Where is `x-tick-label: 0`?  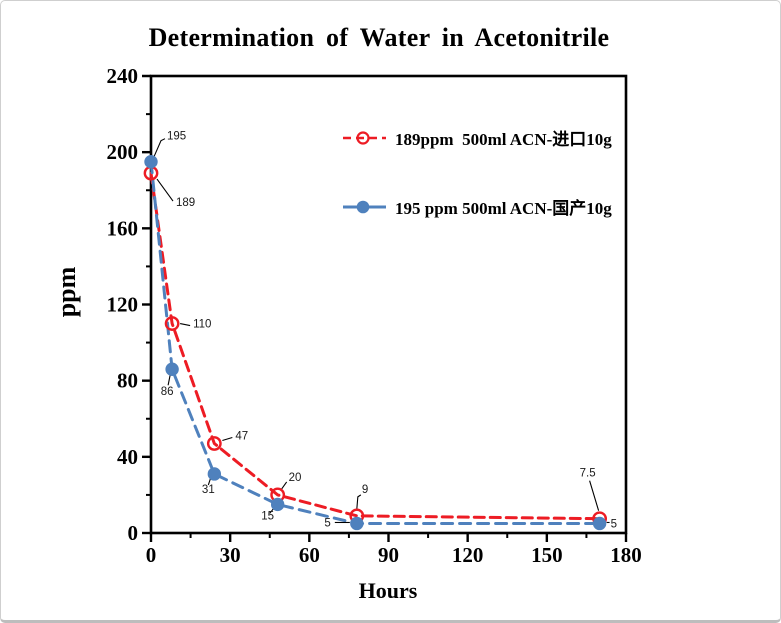 x-tick-label: 0 is located at coordinates (151, 555).